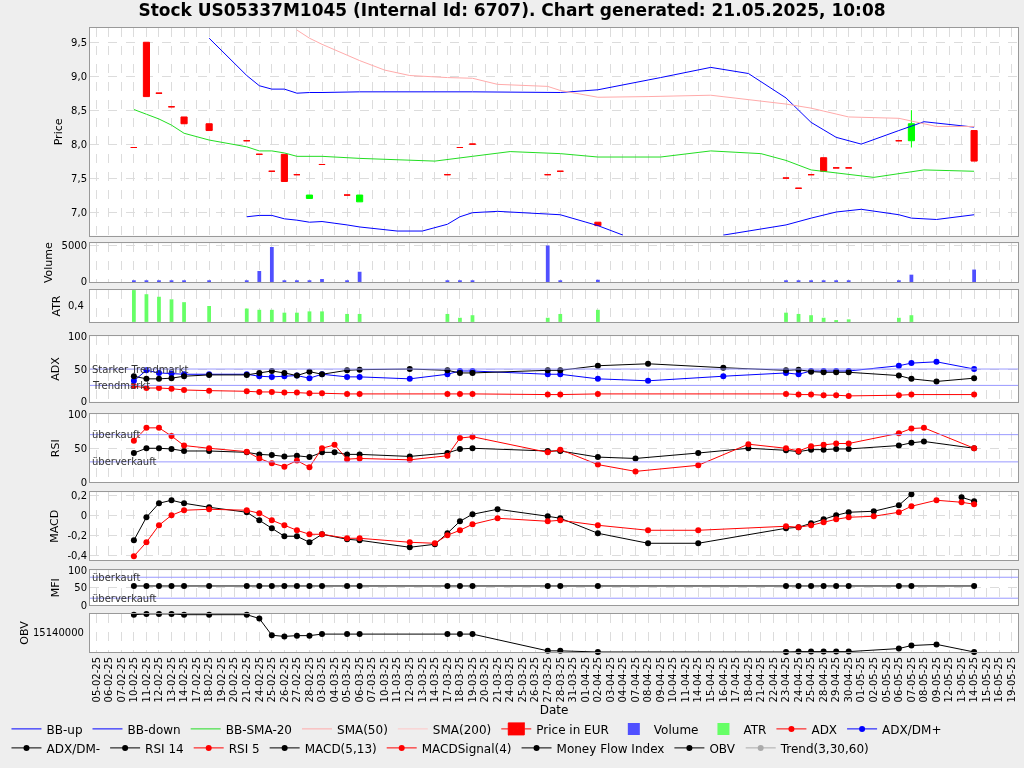 The width and height of the screenshot is (1024, 768). What do you see at coordinates (96, 680) in the screenshot?
I see `x-tick-label: 05-02-25` at bounding box center [96, 680].